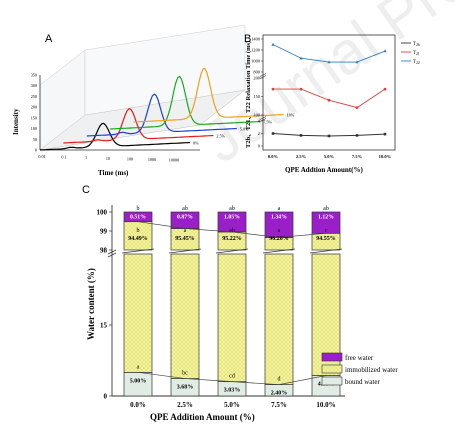  I want to click on panel-c-legend-label: free water, so click(359, 358).